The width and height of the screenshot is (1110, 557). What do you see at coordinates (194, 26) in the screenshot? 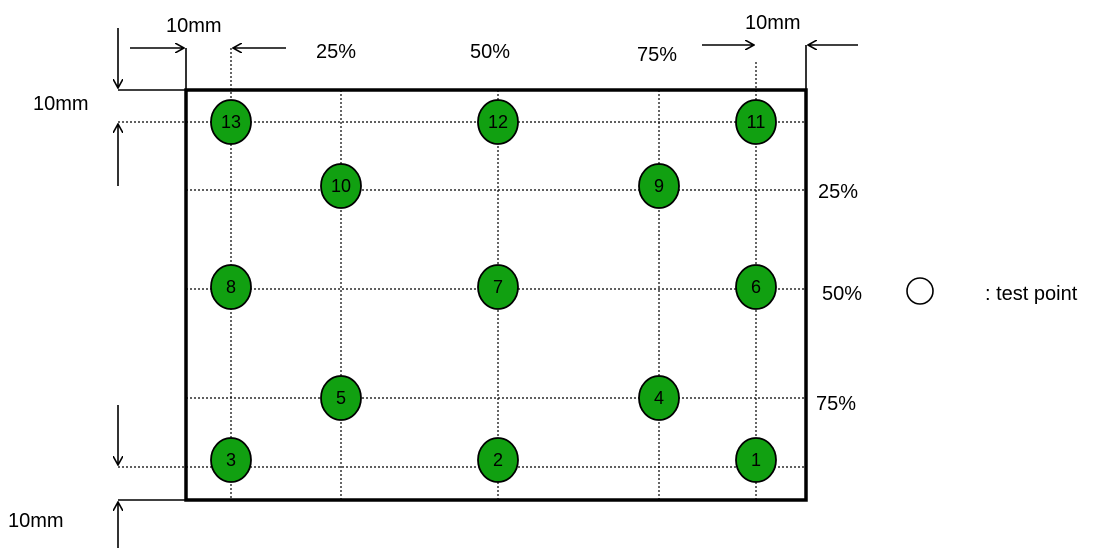
I see `label-top-left-margin: 10mm` at bounding box center [194, 26].